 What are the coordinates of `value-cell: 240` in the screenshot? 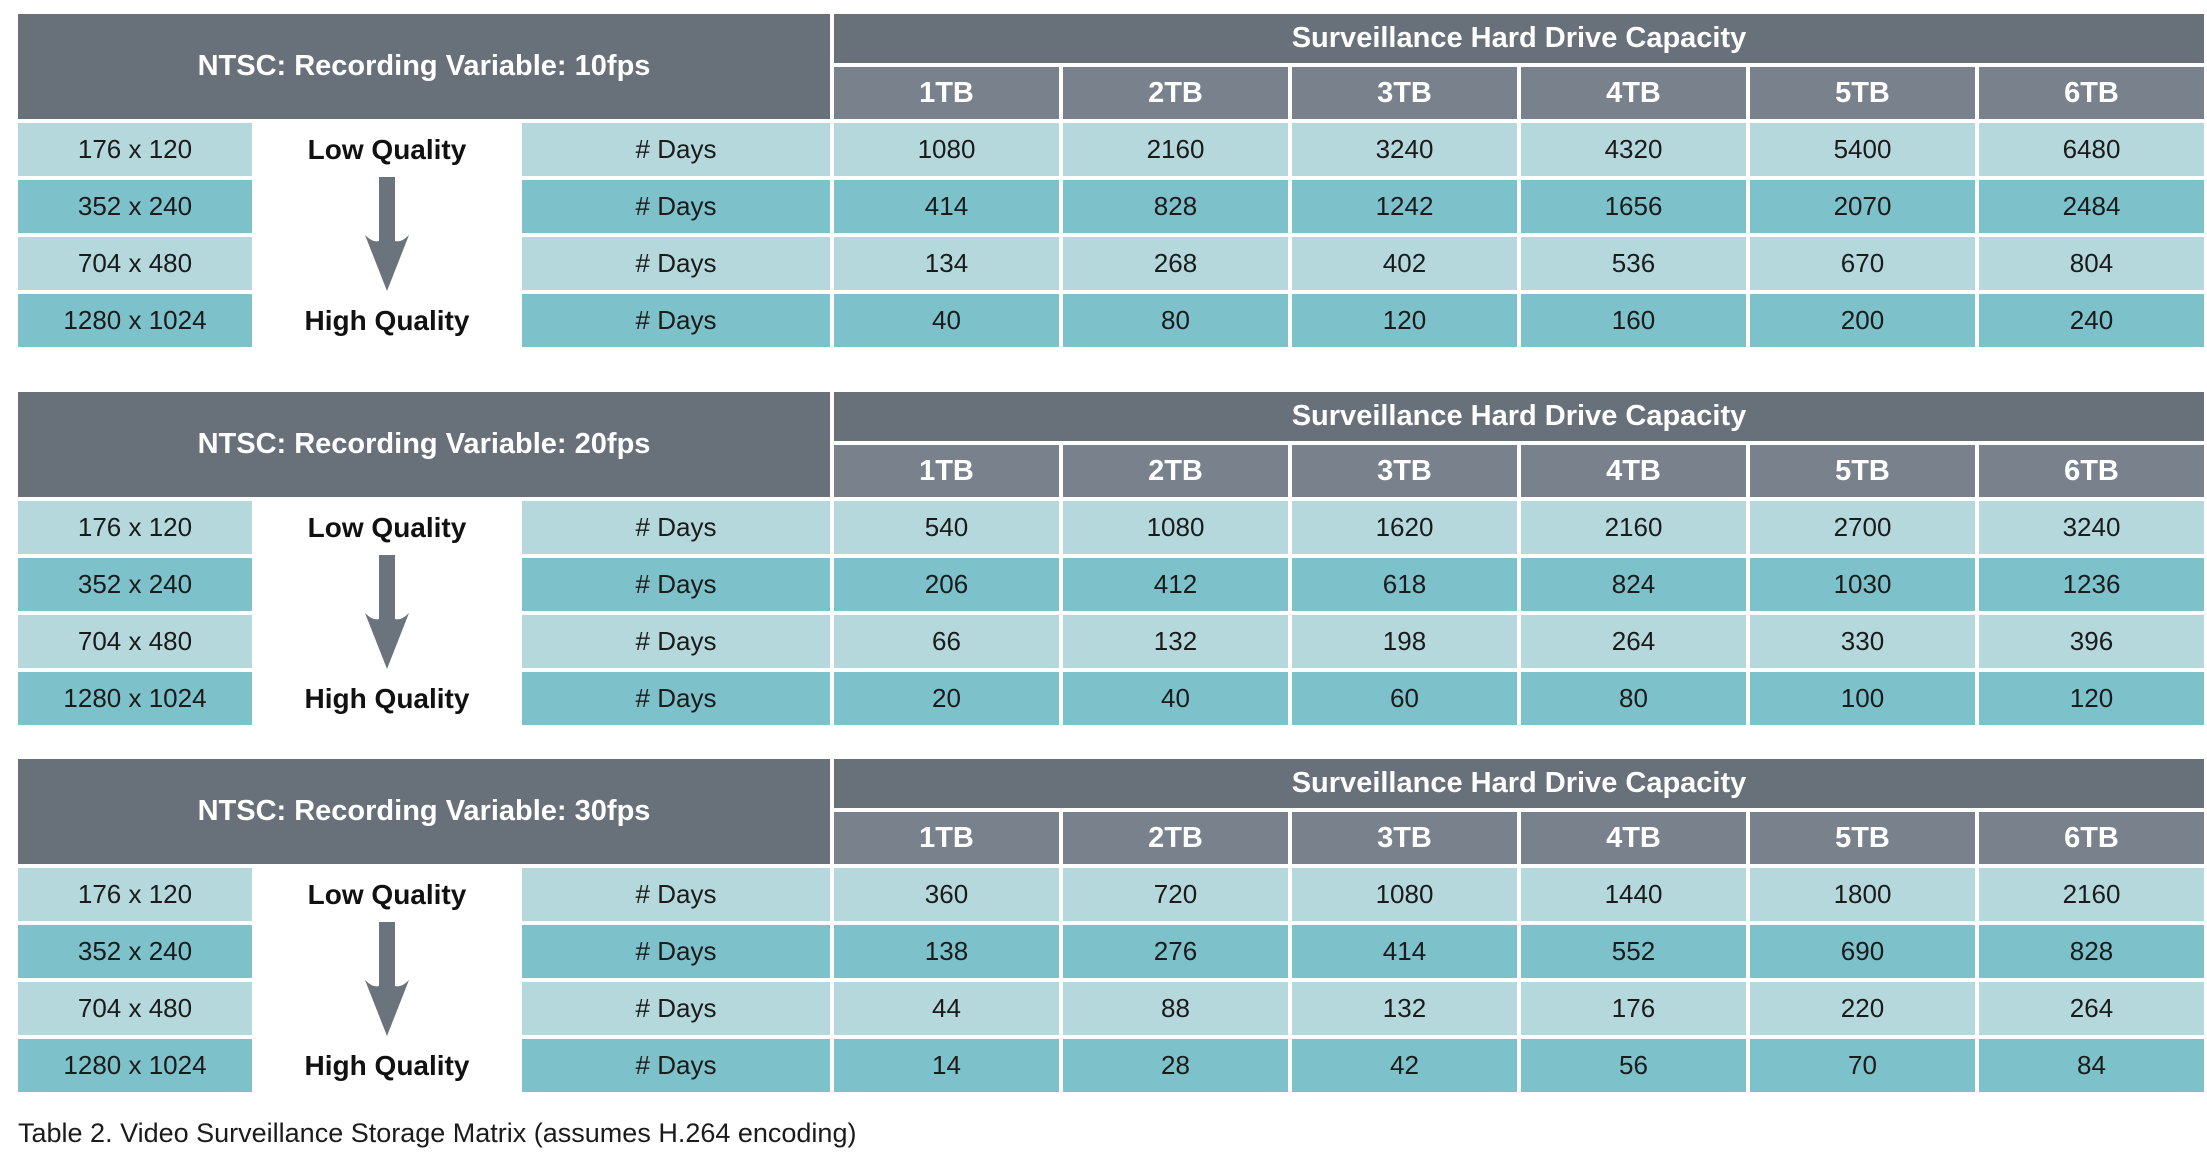 It's located at (2091, 320).